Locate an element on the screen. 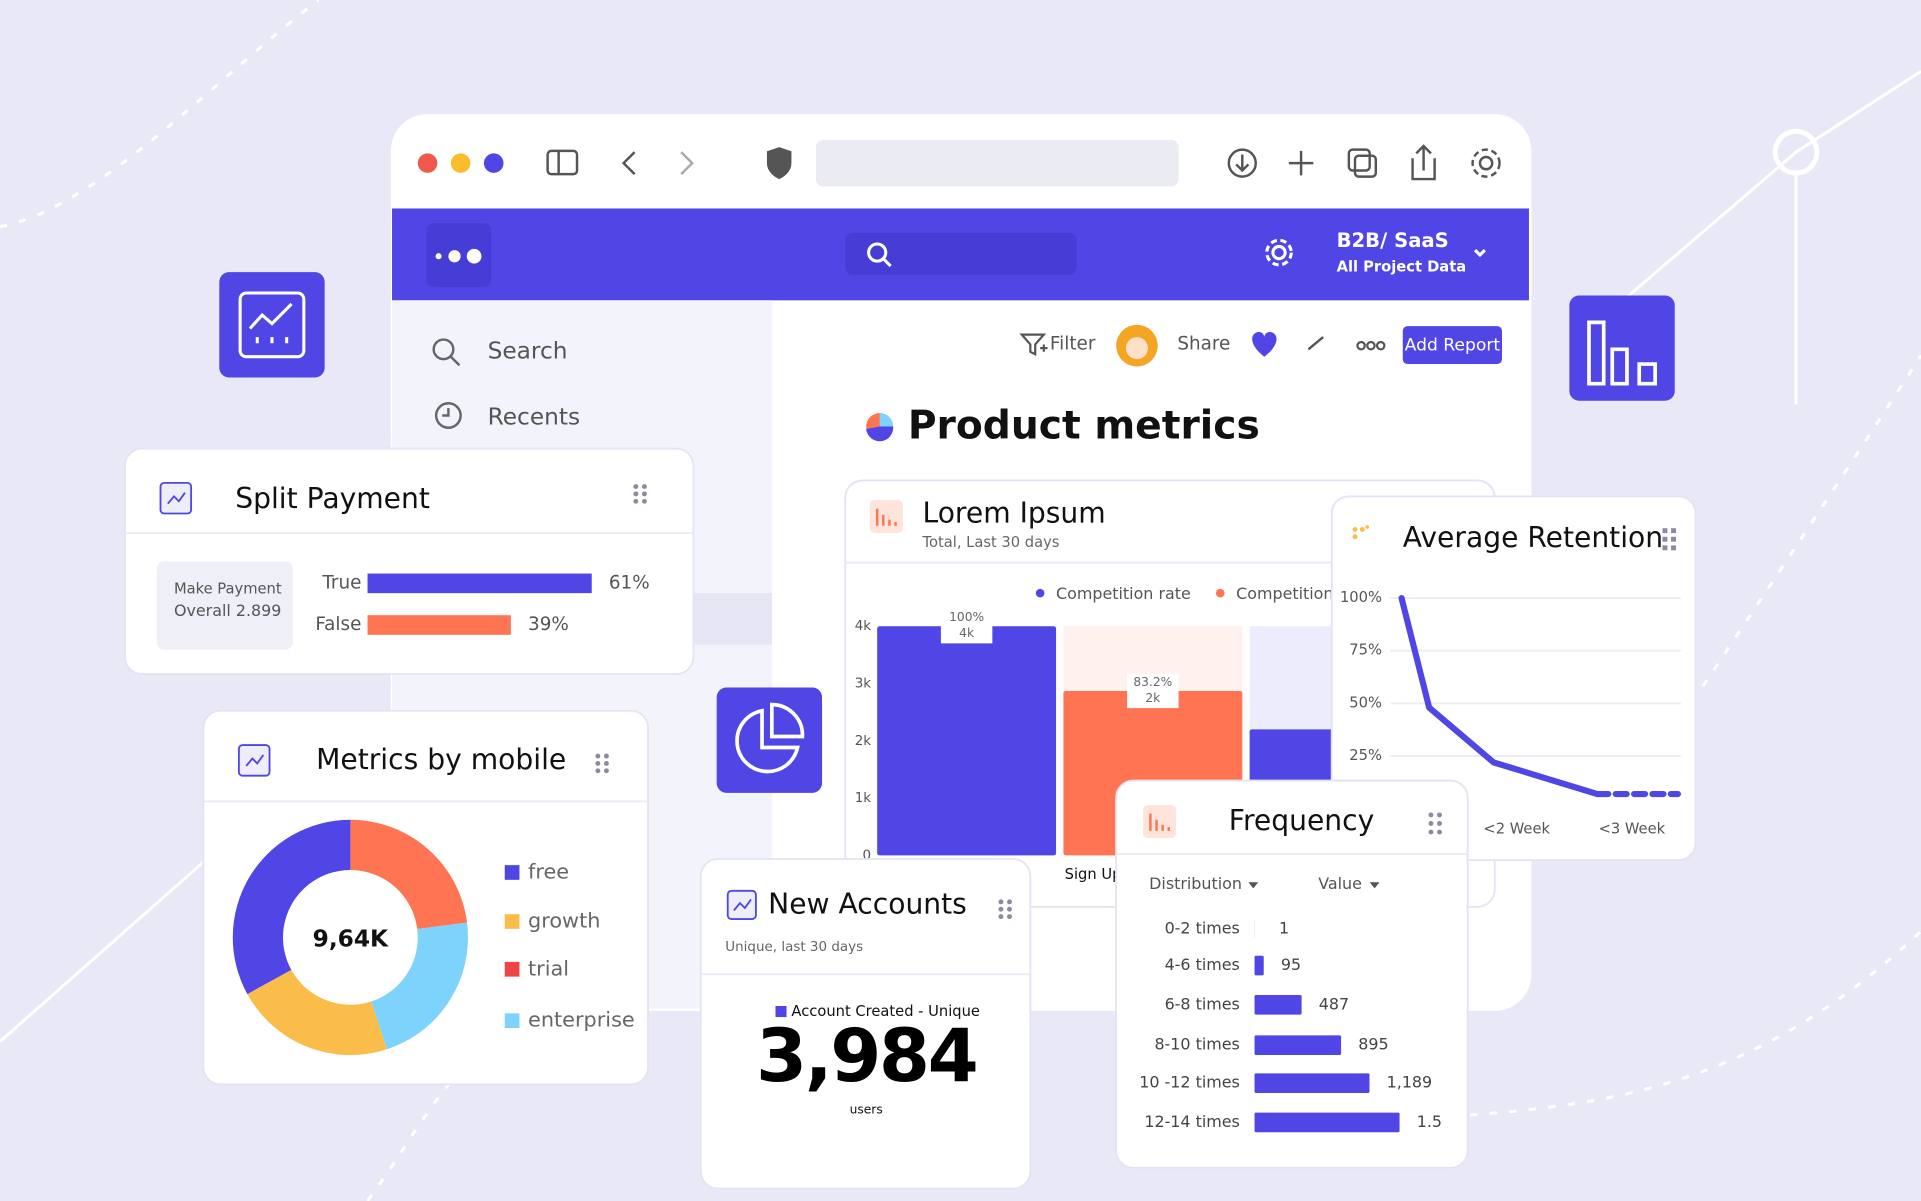 Image resolution: width=1921 pixels, height=1201 pixels. row-label: True is located at coordinates (341, 582).